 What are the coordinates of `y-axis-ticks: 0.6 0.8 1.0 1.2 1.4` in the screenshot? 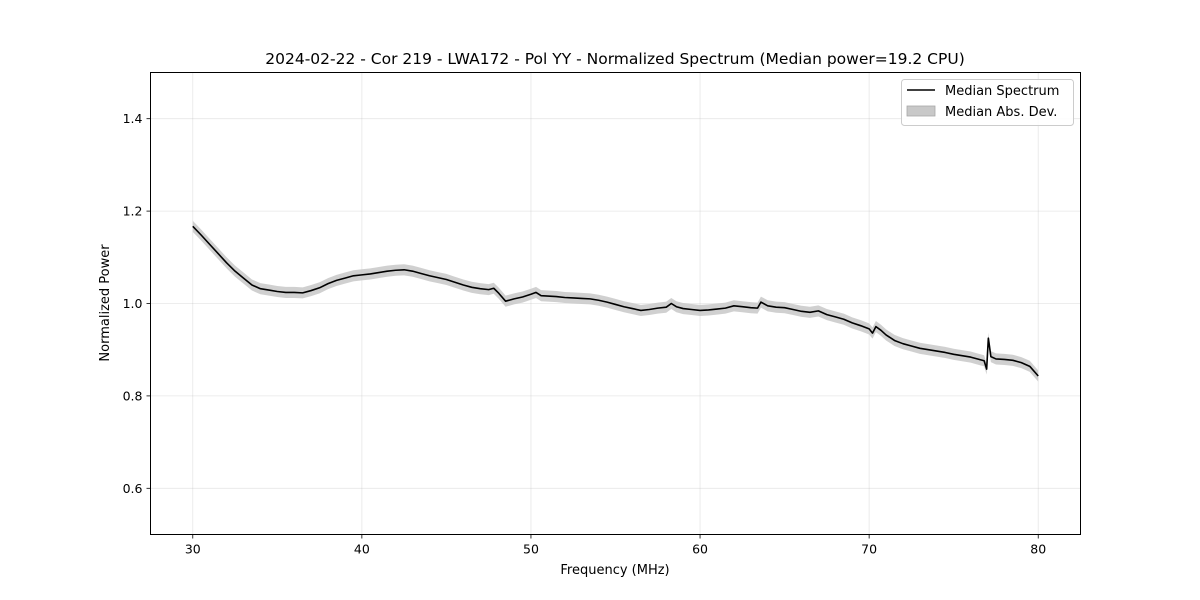 It's located at (137, 303).